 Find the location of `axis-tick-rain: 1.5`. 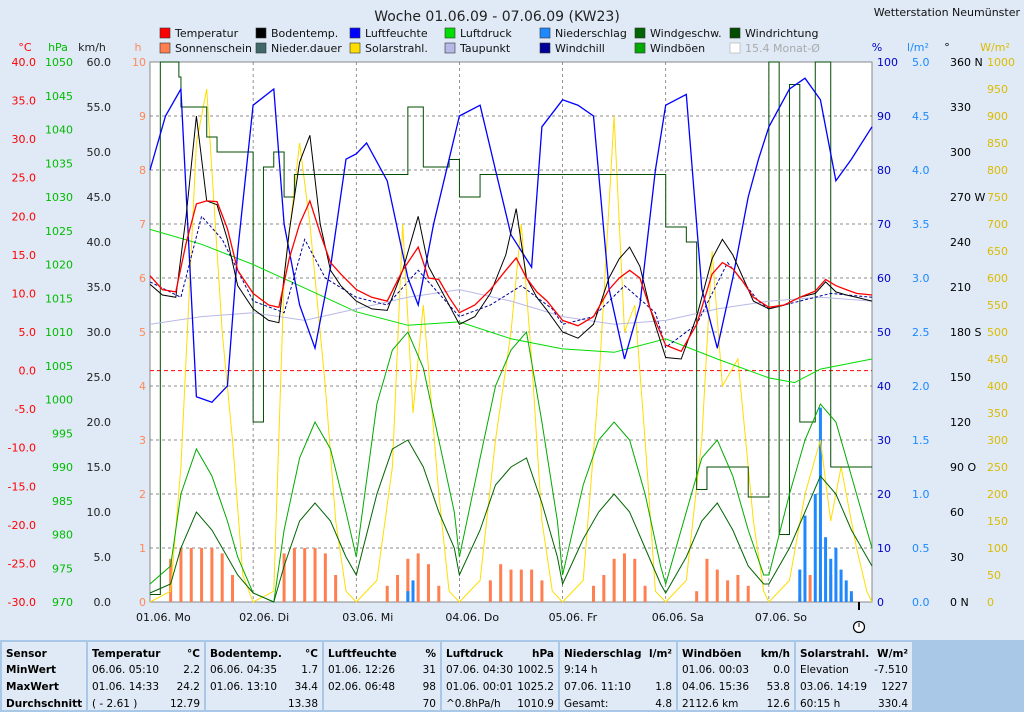

axis-tick-rain: 1.5 is located at coordinates (921, 440).